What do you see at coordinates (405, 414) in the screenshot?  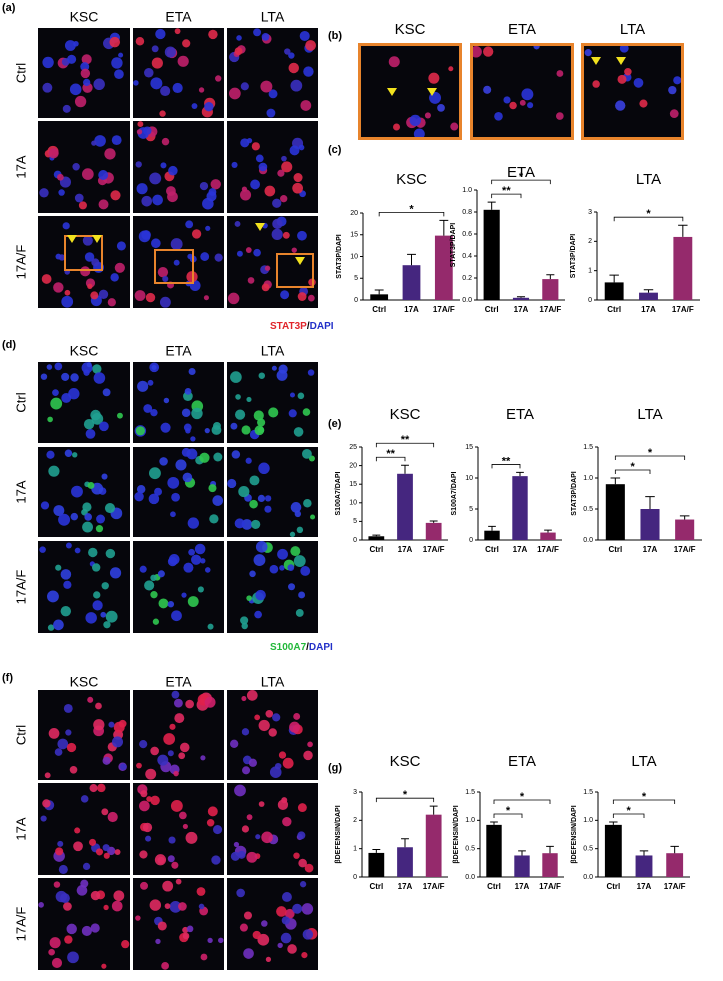 I see `chart-title: KSC` at bounding box center [405, 414].